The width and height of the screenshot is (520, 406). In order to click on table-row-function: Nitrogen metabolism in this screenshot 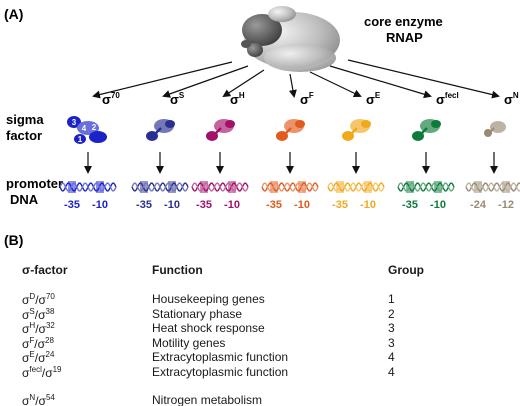, I will do `click(207, 399)`.